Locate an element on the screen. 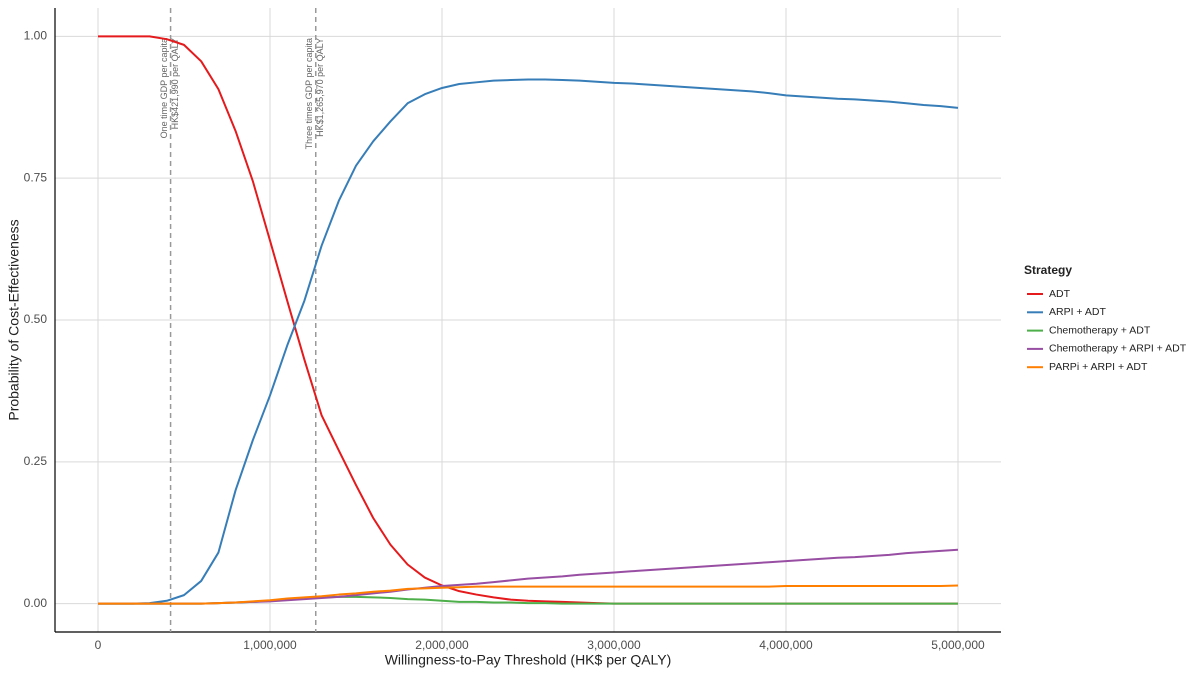  y-tick-label: 1.00 is located at coordinates (36, 36).